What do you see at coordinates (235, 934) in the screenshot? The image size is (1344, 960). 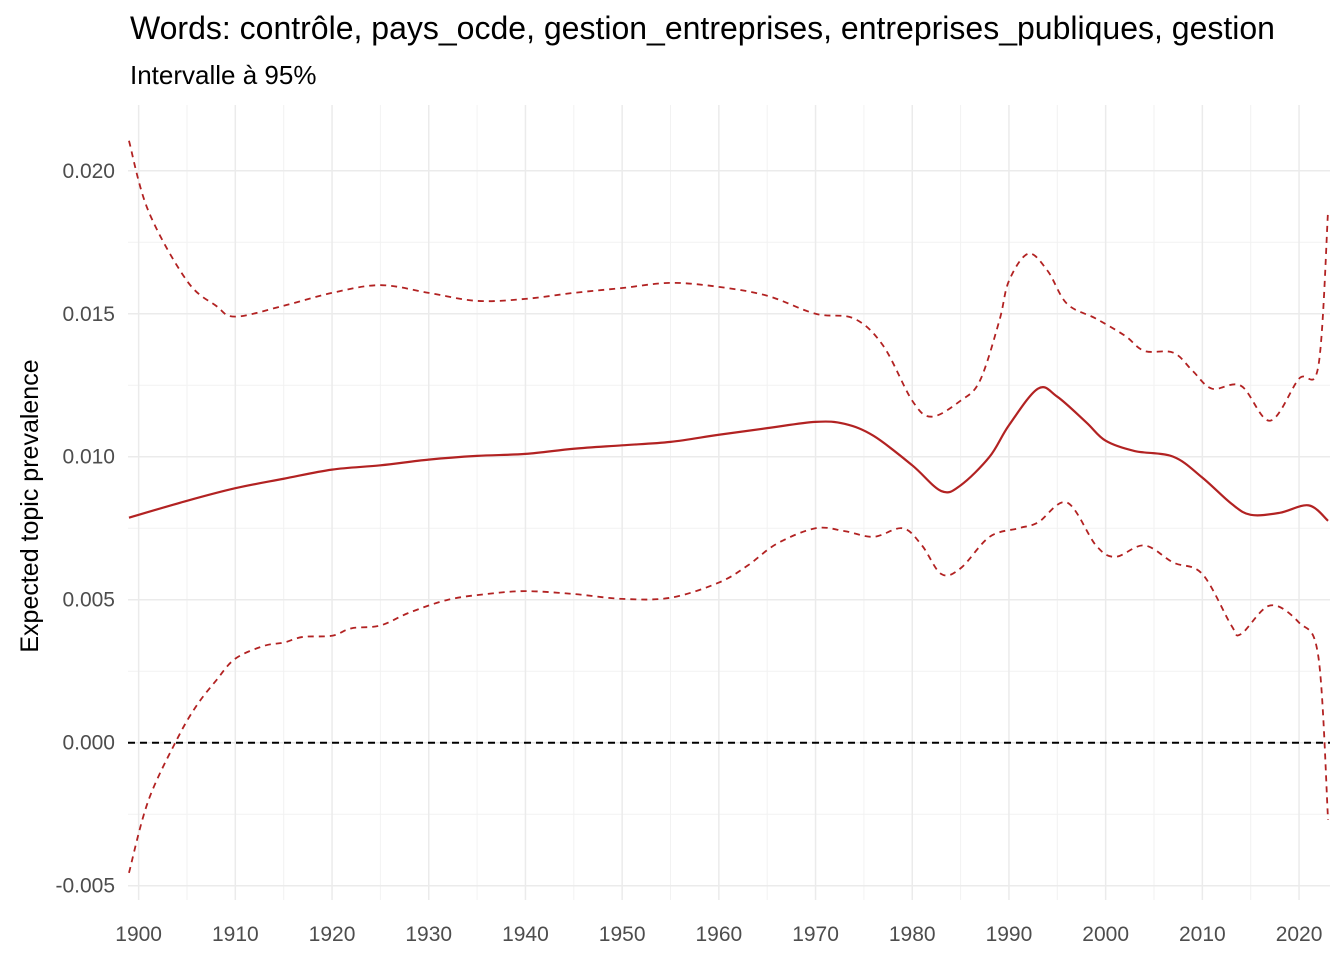 I see `x-tick-label: 1910` at bounding box center [235, 934].